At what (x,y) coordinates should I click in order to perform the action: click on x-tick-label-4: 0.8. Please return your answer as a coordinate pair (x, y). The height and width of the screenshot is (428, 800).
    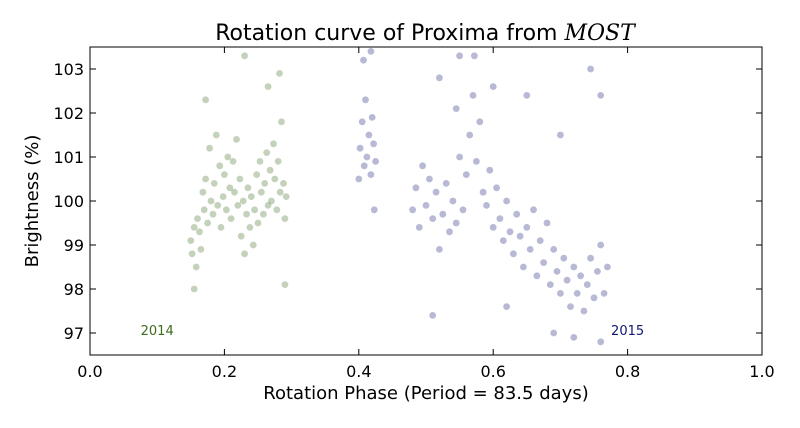
    Looking at the image, I should click on (627, 371).